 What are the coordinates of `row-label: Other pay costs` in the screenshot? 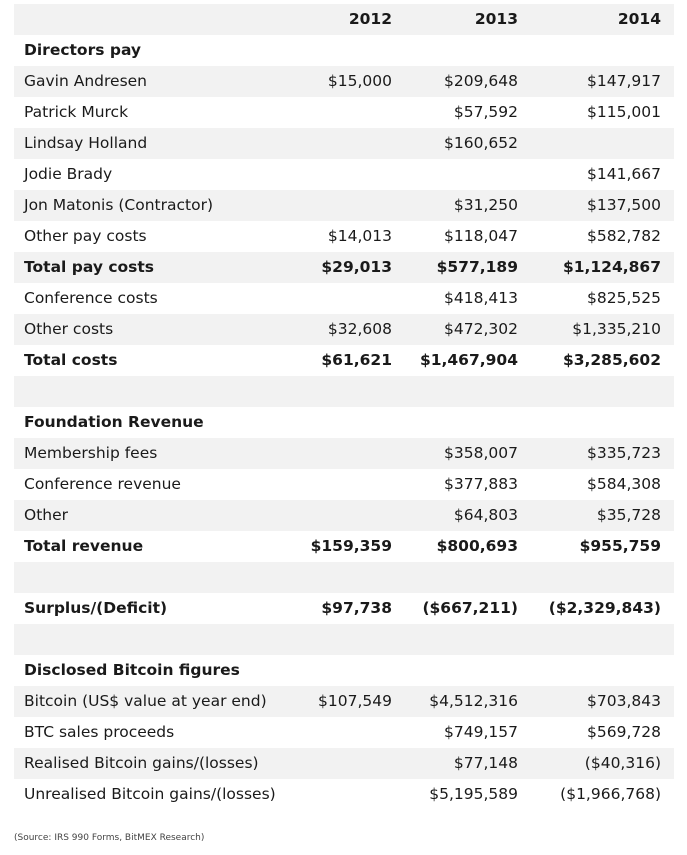 It's located at (85, 236).